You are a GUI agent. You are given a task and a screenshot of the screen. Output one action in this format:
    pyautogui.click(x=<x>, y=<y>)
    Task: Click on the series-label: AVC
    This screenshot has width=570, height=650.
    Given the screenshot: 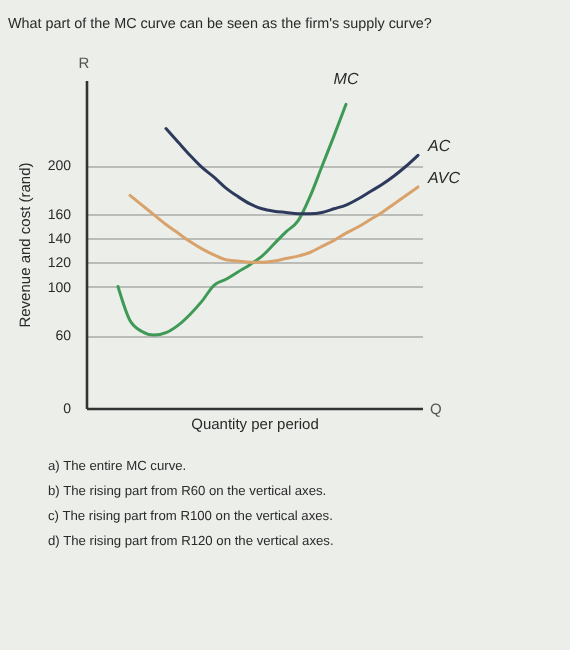 What is the action you would take?
    pyautogui.click(x=443, y=177)
    